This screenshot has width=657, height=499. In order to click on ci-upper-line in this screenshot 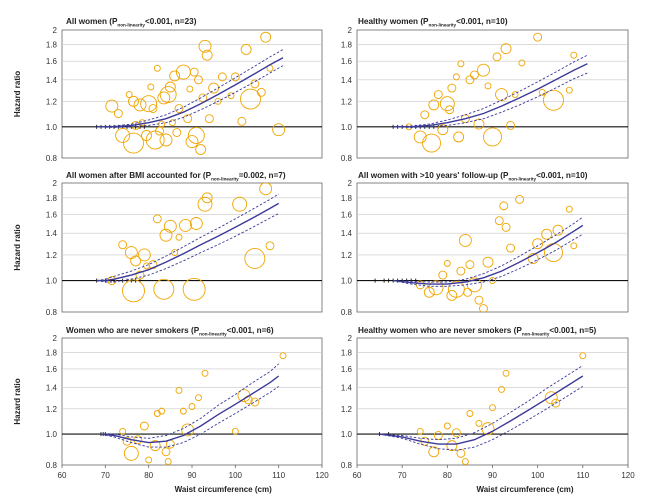, I will do `click(190, 88)`.